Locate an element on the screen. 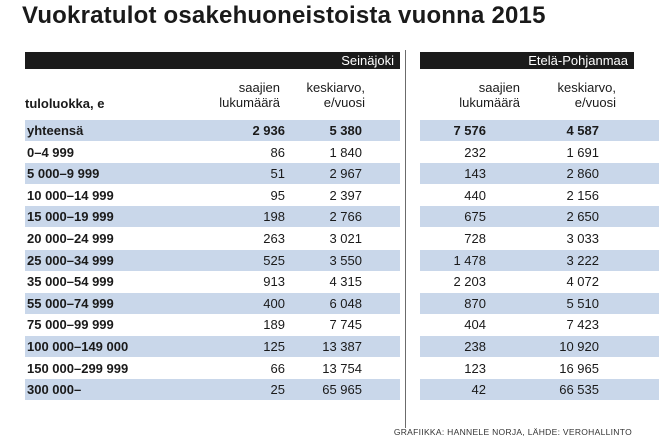  row-label: 35 000–54 999 is located at coordinates (70, 282).